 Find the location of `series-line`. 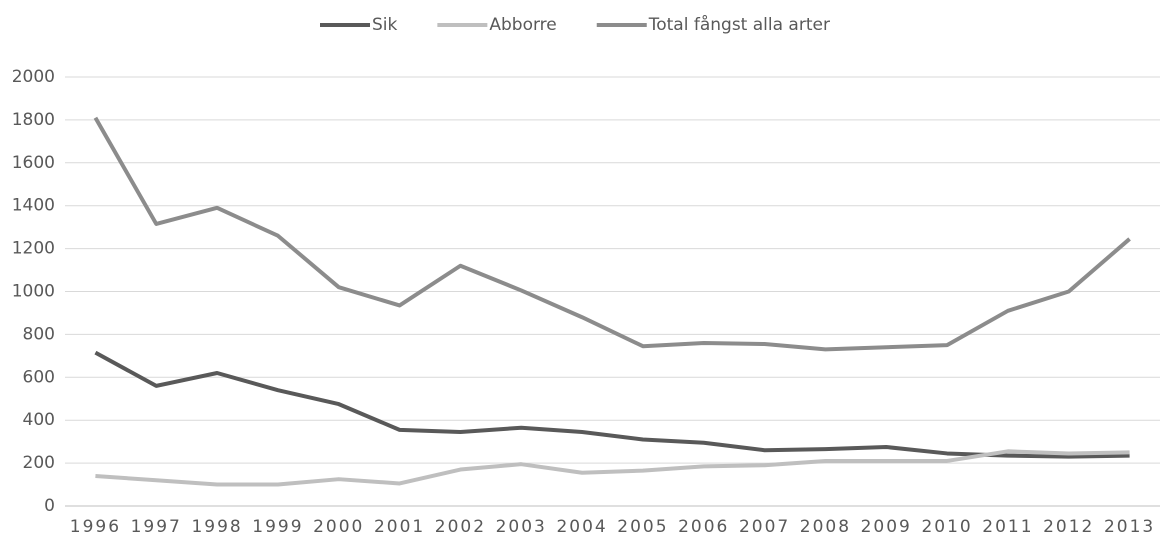

series-line is located at coordinates (612, 468).